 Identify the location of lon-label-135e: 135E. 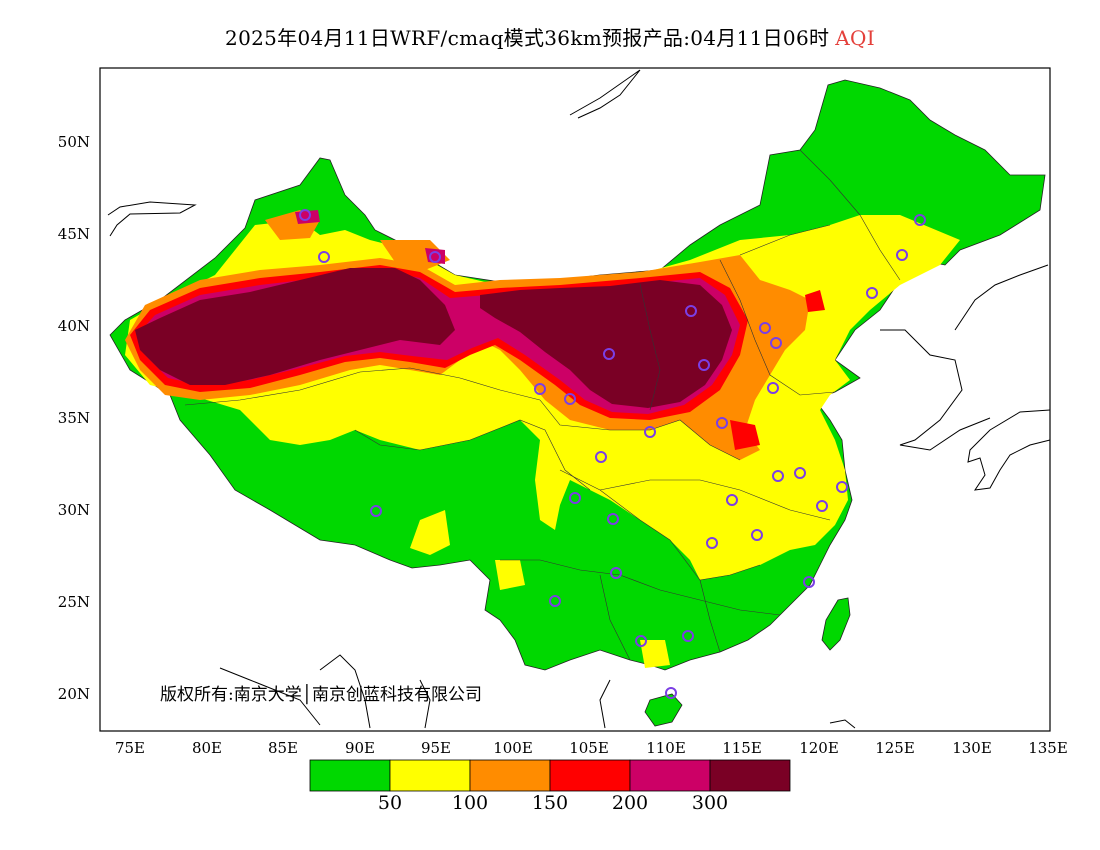
(1048, 748).